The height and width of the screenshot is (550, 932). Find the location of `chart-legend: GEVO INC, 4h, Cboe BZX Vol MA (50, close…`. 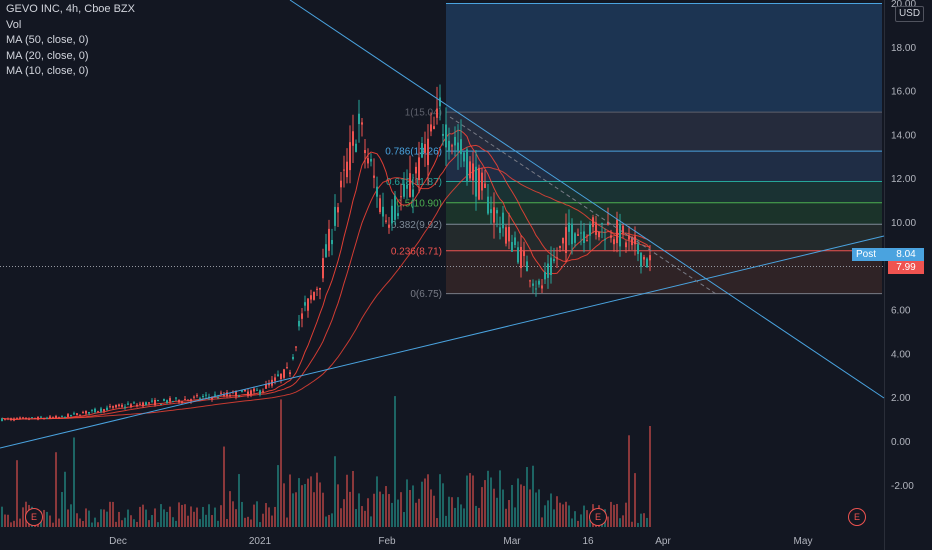

chart-legend: GEVO INC, 4h, Cboe BZX Vol MA (50, close… is located at coordinates (70, 41).